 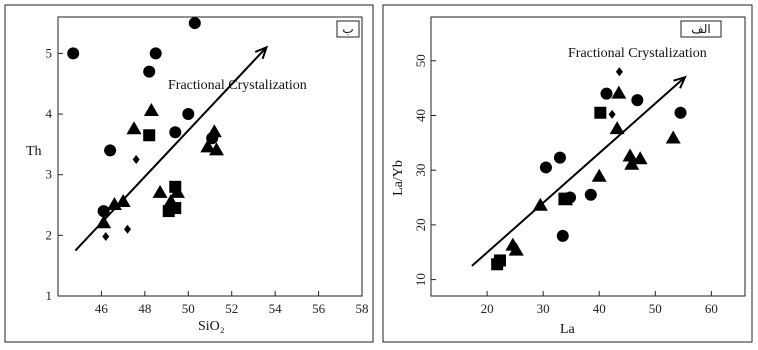 I want to click on x-tick-label: 58, so click(x=362, y=308).